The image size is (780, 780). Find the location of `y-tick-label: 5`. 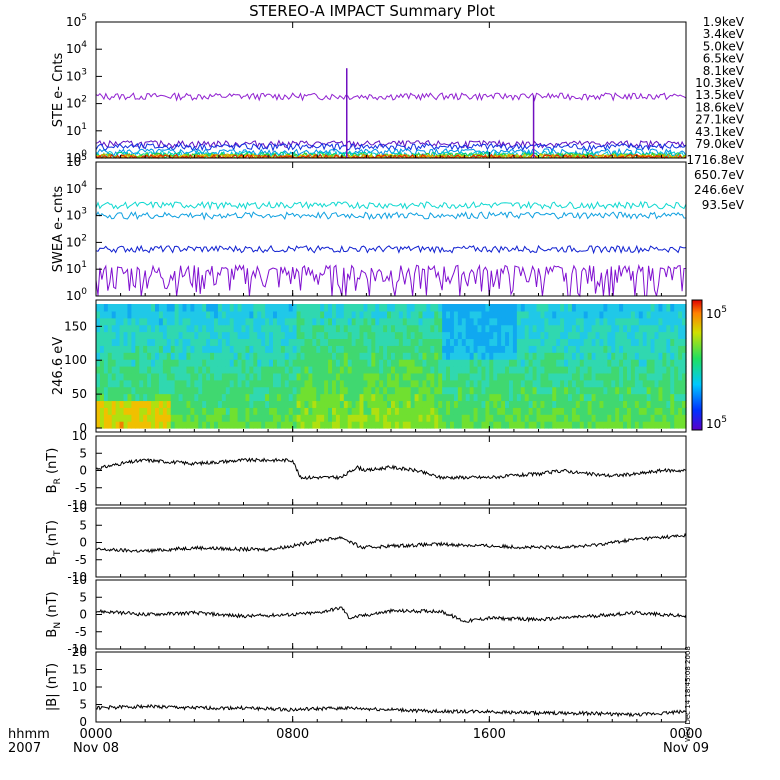

y-tick-label: 5 is located at coordinates (83, 705).